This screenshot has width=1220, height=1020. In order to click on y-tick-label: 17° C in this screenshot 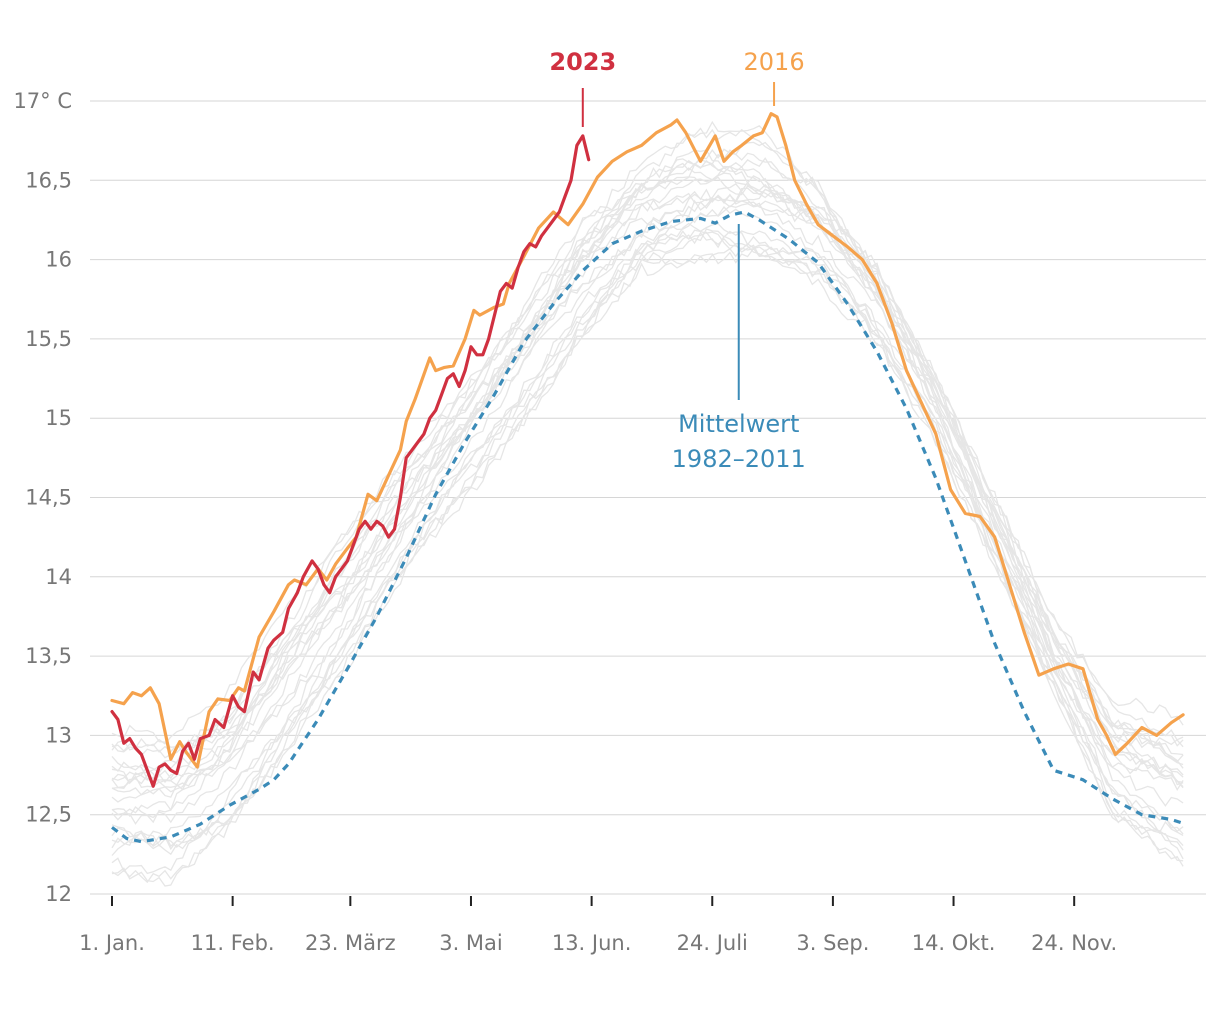, I will do `click(42, 101)`.